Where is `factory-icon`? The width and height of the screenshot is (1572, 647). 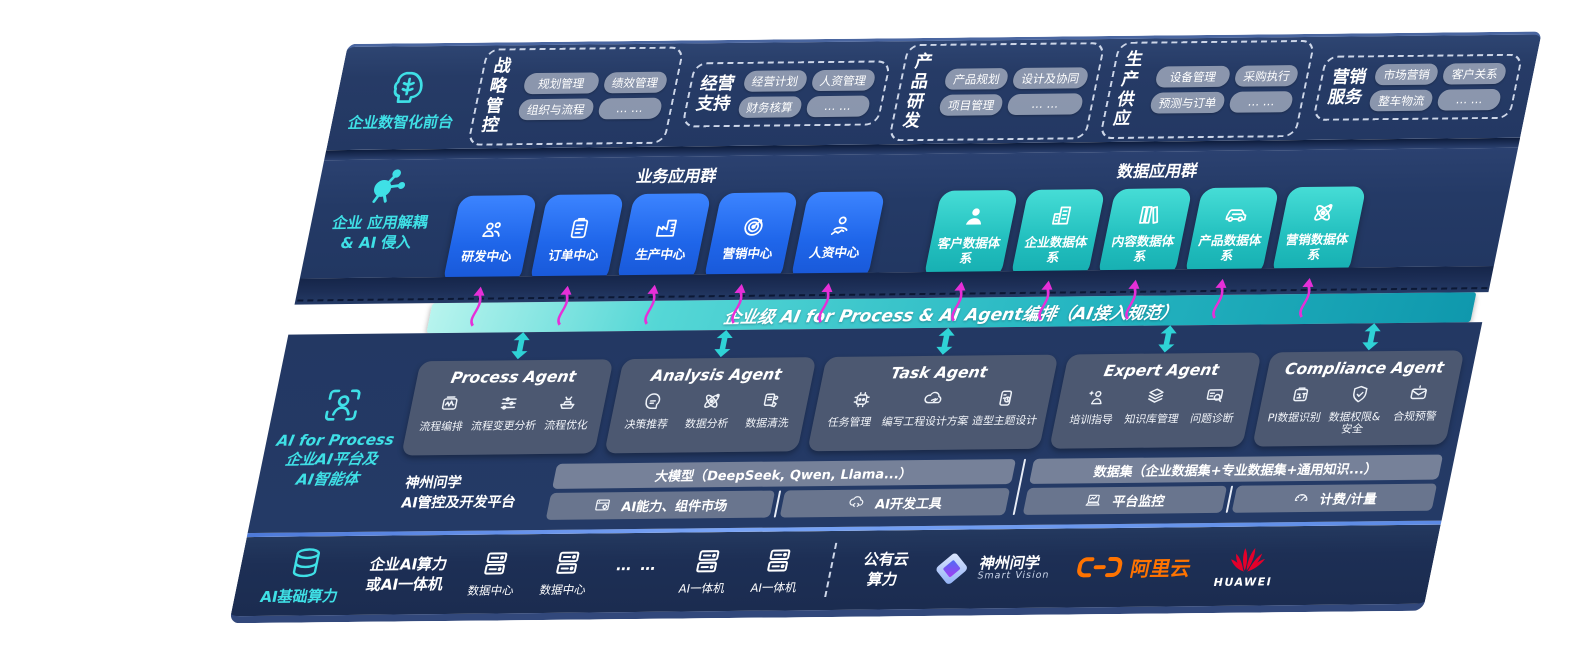 factory-icon is located at coordinates (665, 227).